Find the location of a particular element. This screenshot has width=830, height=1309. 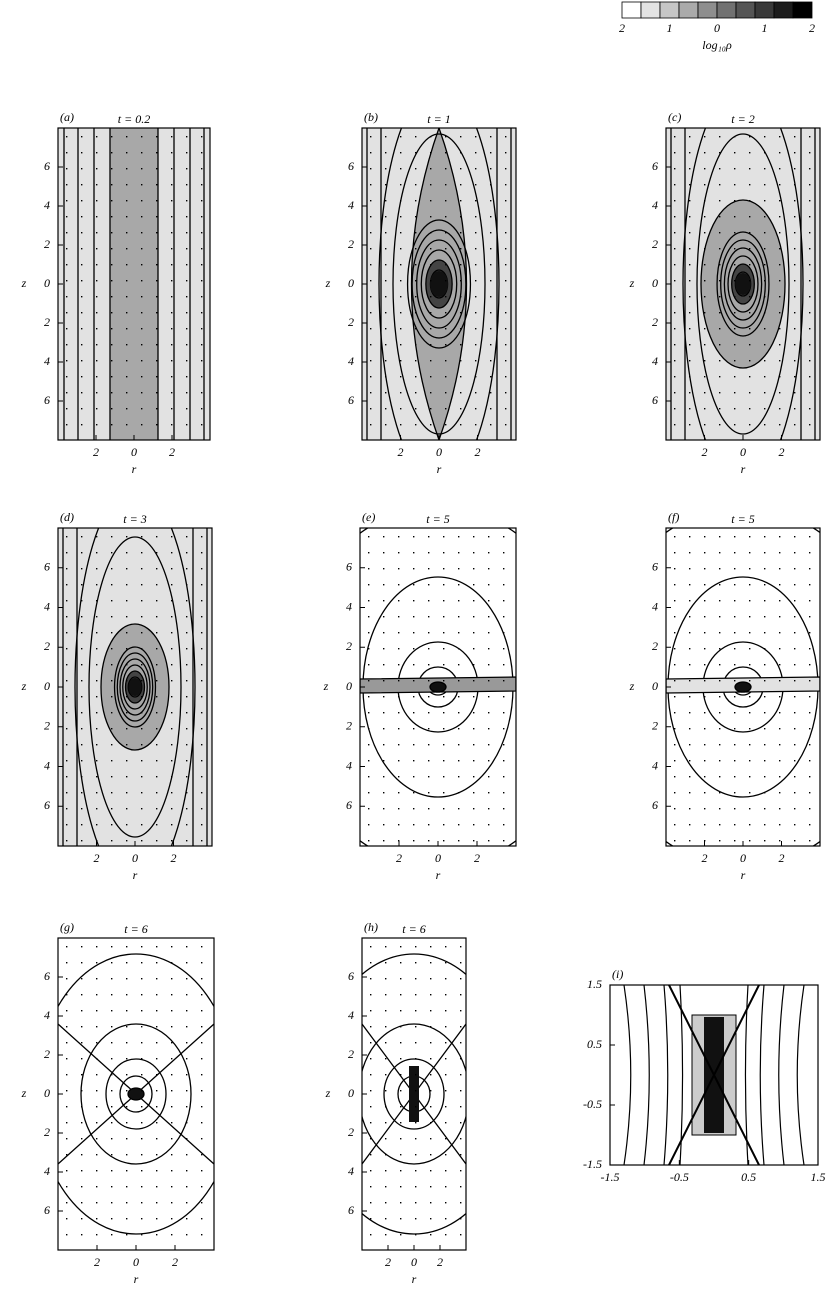

panel-frame is located at coordinates (714, 1075).